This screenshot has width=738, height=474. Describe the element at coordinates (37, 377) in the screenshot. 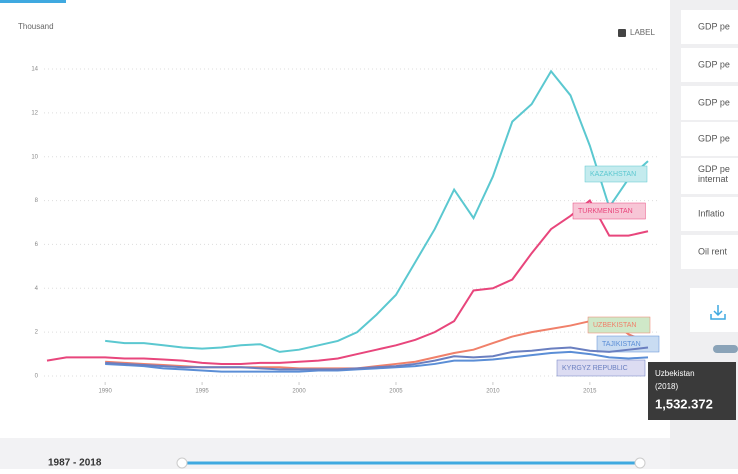

I see `y-tick-label: 0` at that location.